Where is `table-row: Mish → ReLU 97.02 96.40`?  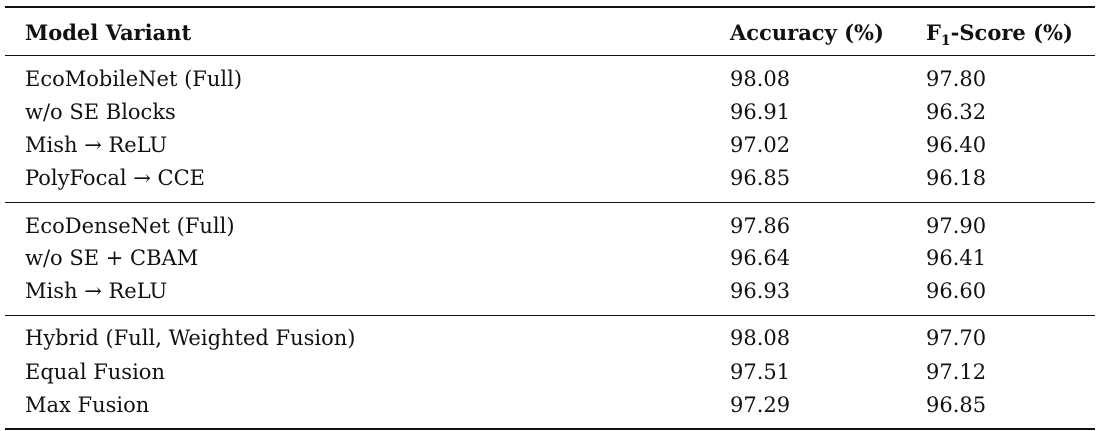
table-row: Mish → ReLU 97.02 96.40 is located at coordinates (550, 145).